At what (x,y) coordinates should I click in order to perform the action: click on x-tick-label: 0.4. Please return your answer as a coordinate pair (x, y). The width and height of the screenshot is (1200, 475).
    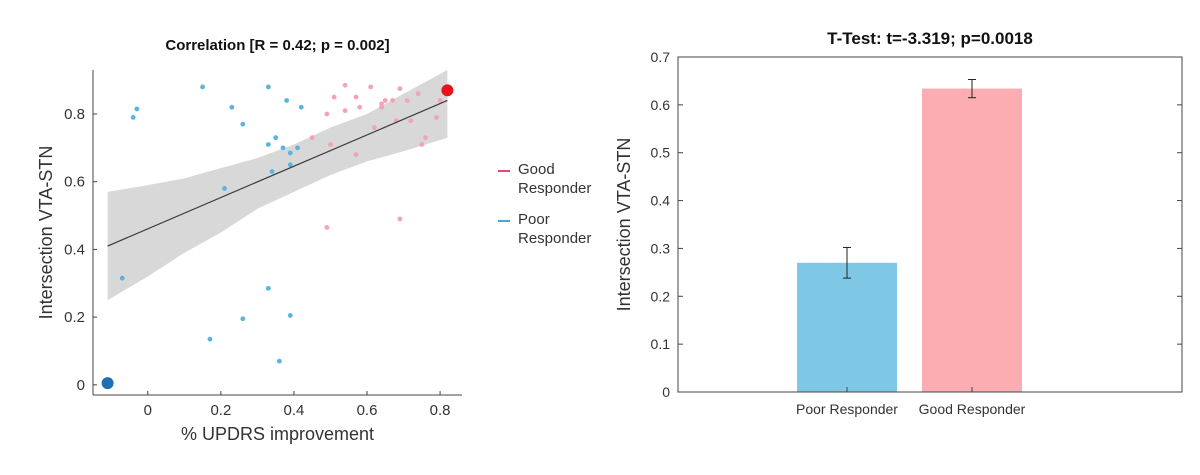
    Looking at the image, I should click on (294, 410).